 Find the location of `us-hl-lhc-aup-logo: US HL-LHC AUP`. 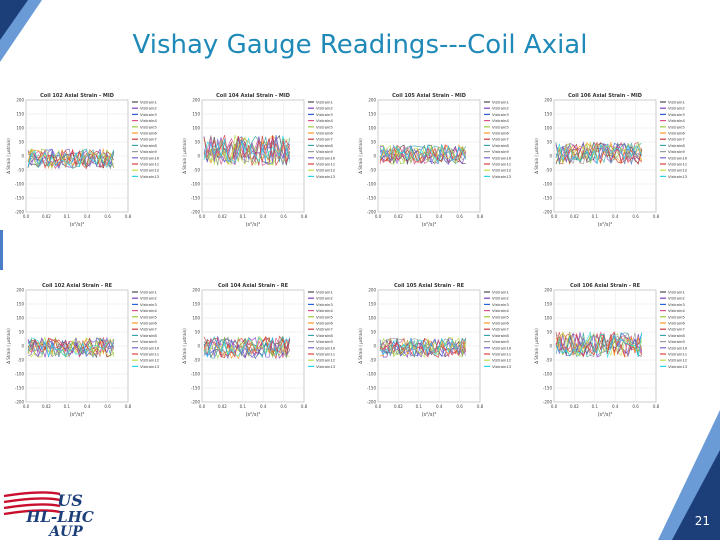

us-hl-lhc-aup-logo: US HL-LHC AUP is located at coordinates (48, 514).